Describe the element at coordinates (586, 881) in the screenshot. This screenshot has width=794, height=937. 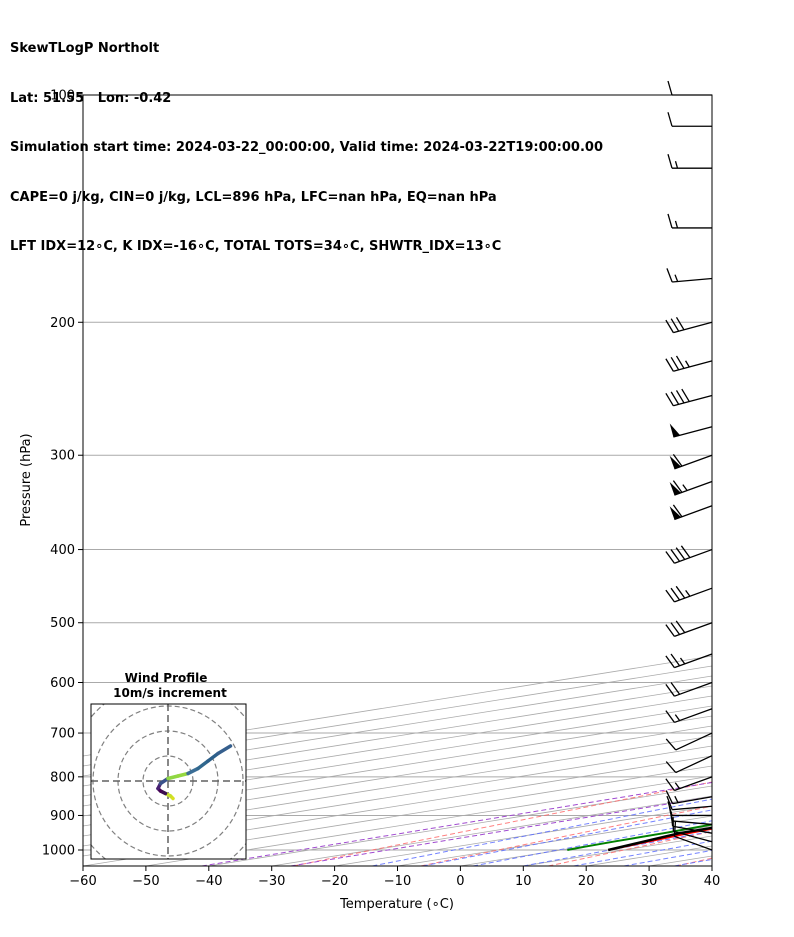
I see `x-tick-label: 20` at that location.